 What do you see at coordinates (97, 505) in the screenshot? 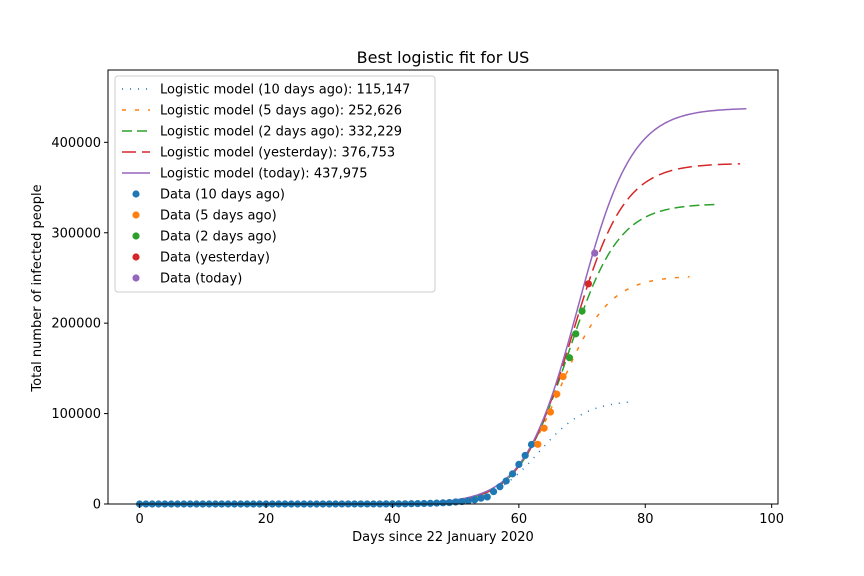
I see `y-tick-label: 0` at bounding box center [97, 505].